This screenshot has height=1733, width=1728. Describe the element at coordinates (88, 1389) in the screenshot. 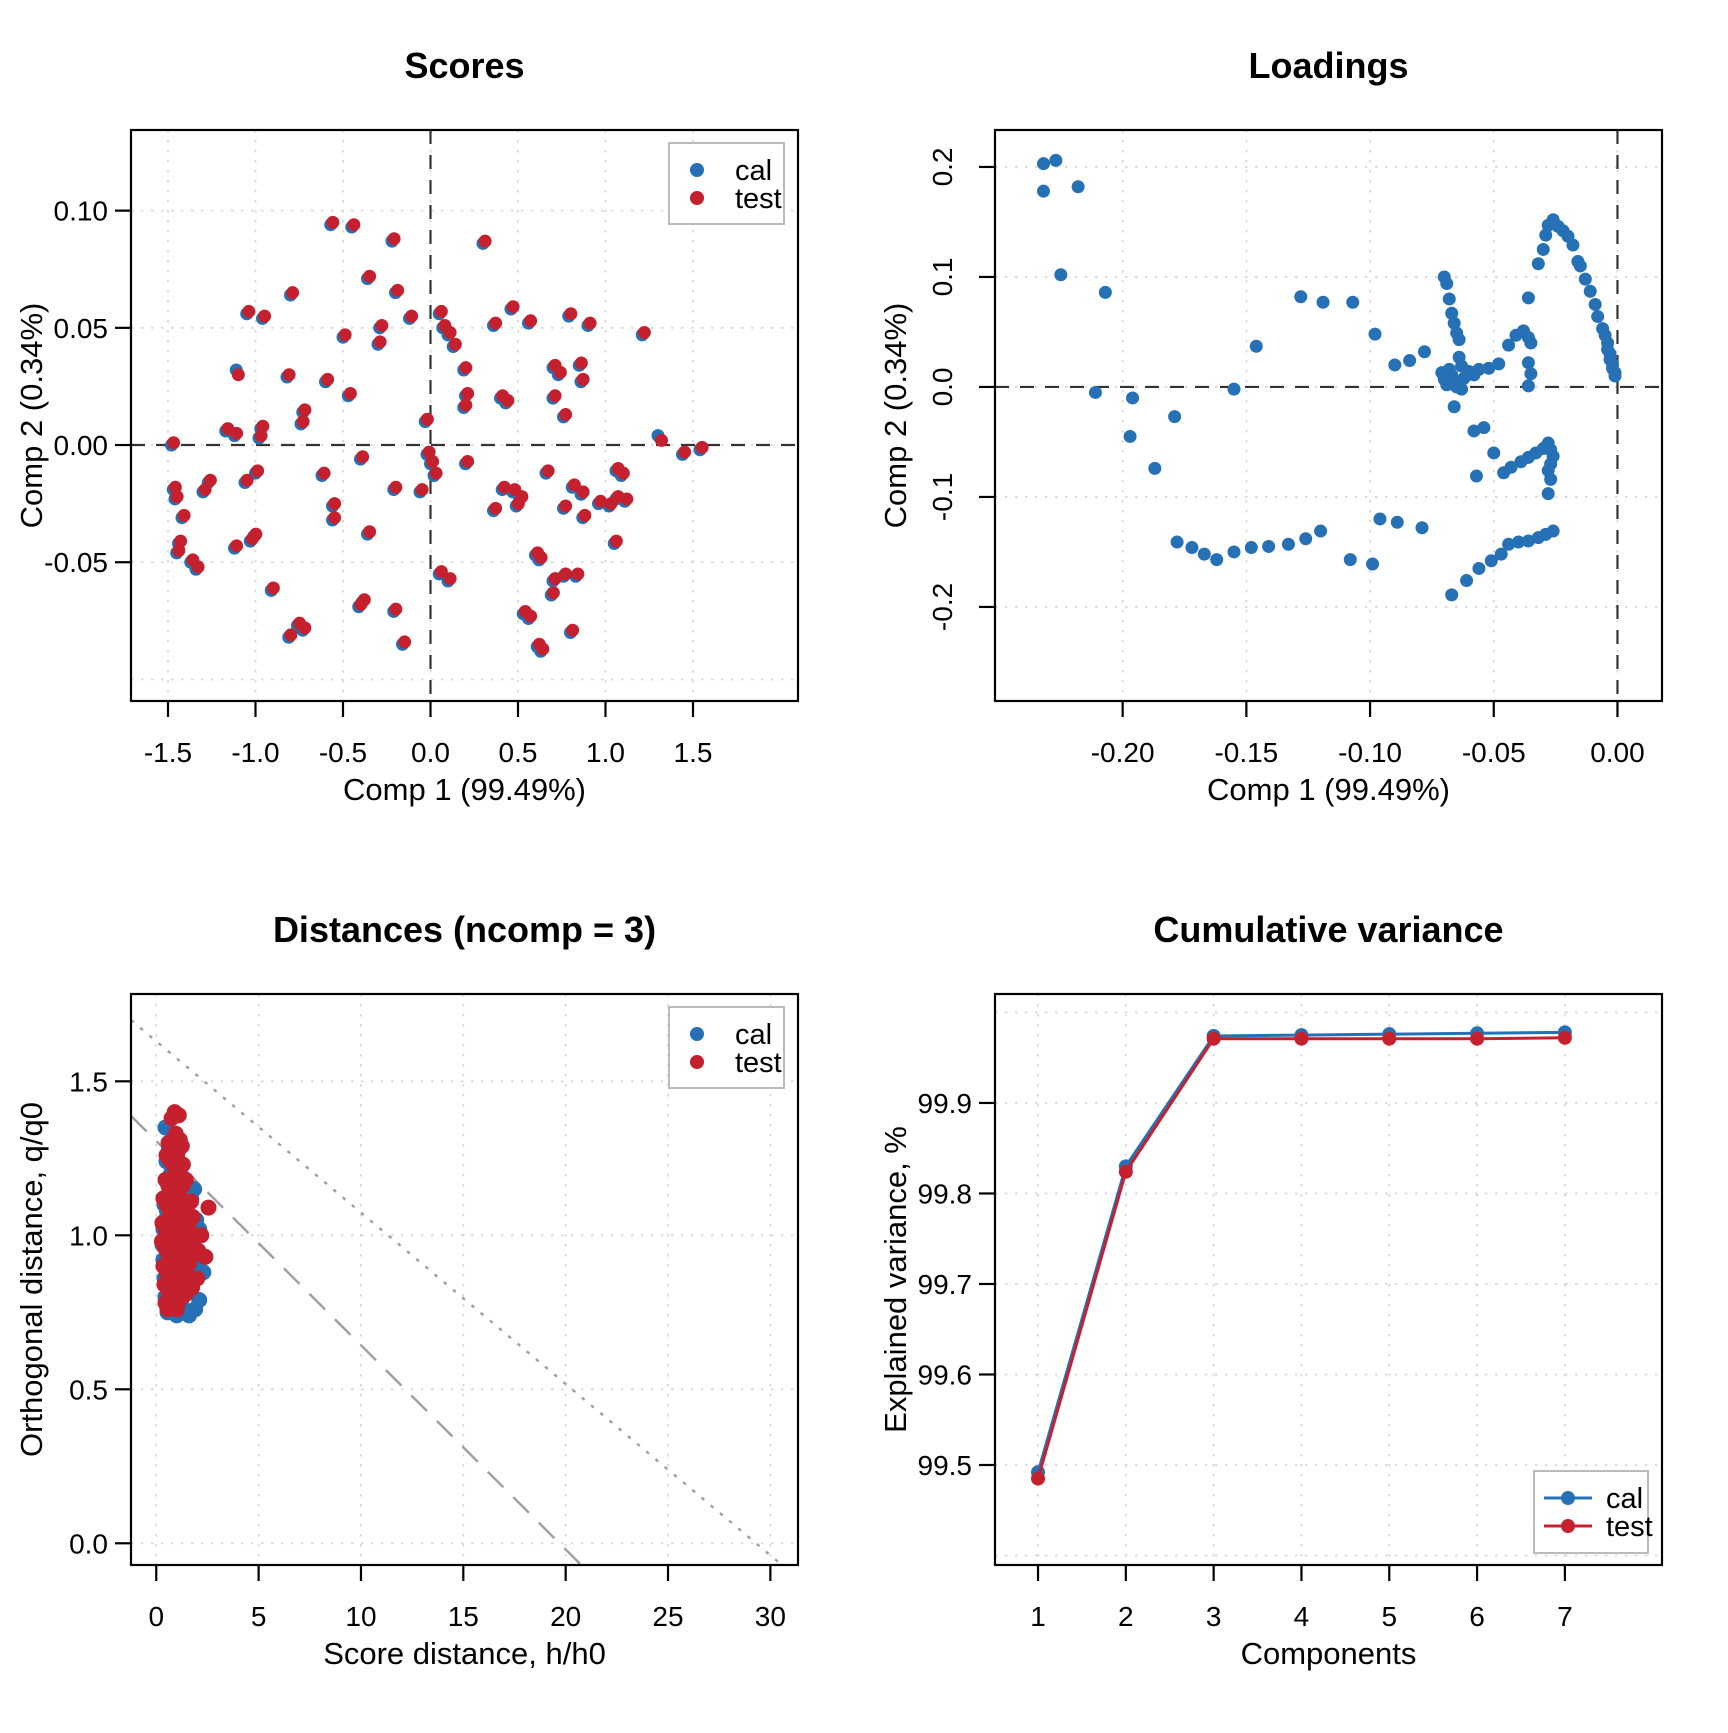

I see `y-tick-label: 0.5` at that location.